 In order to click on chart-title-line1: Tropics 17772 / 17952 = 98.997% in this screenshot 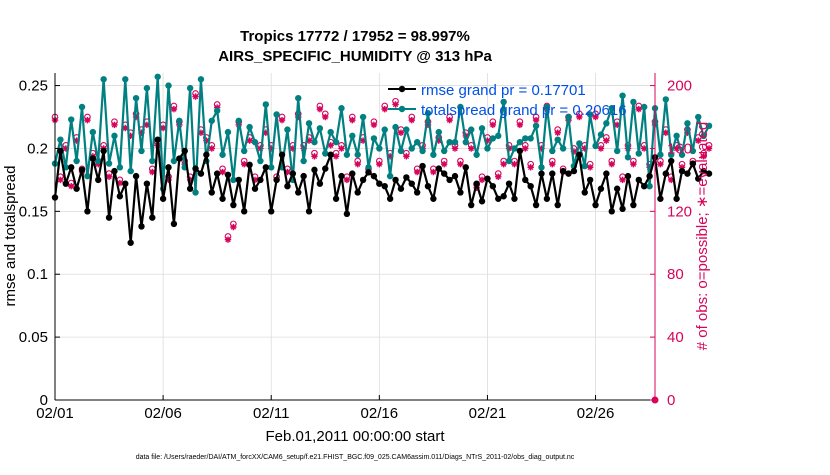, I will do `click(355, 36)`.